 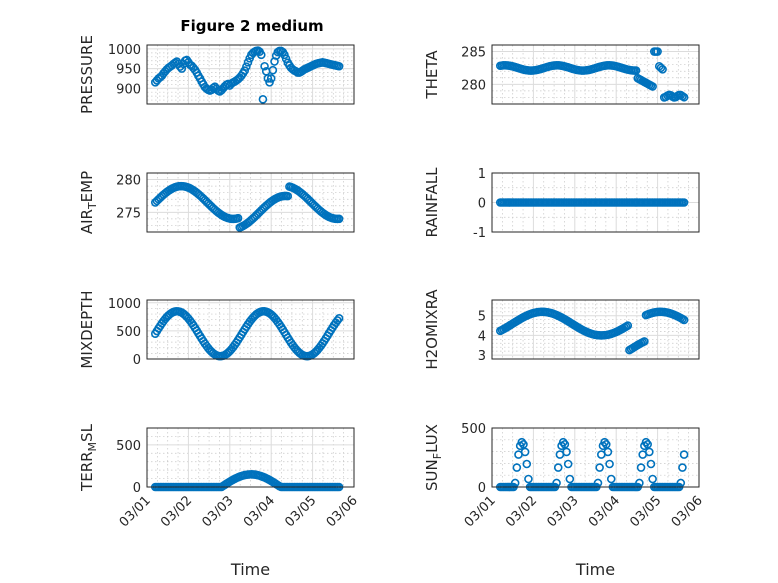 What do you see at coordinates (128, 89) in the screenshot?
I see `y-tick-label: 900` at bounding box center [128, 89].